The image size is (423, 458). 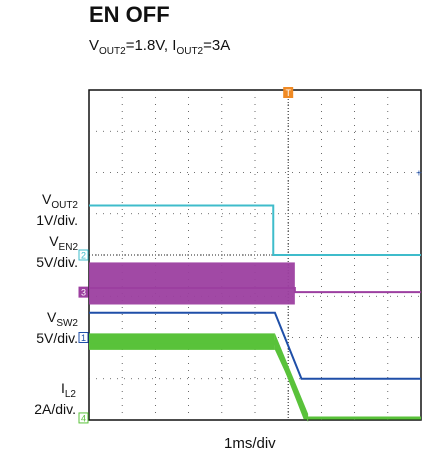 What do you see at coordinates (192, 283) in the screenshot?
I see `series-vsw2-band` at bounding box center [192, 283].